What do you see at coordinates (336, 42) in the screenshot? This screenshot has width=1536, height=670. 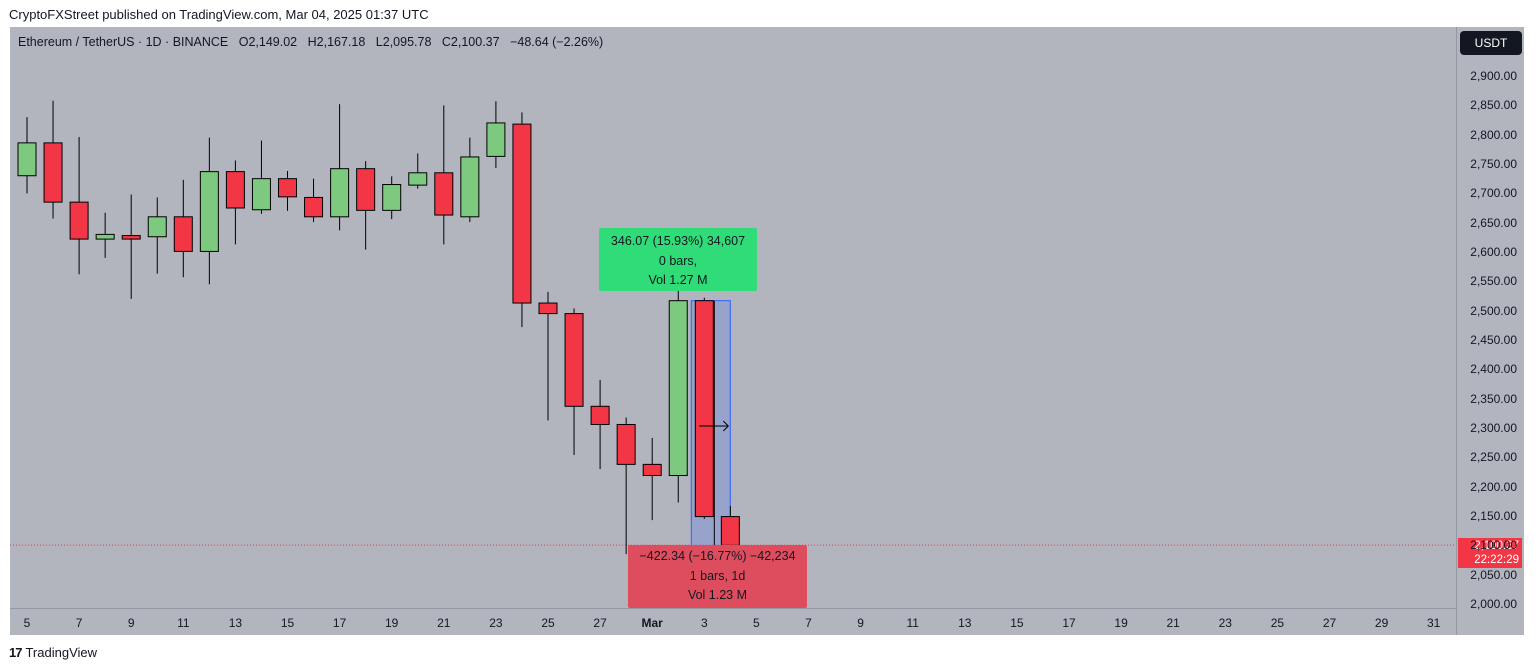 I see `high-value: H2,167.18` at bounding box center [336, 42].